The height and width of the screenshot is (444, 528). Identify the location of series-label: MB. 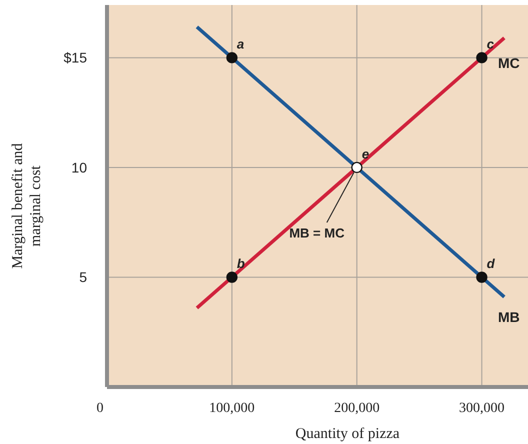
(509, 316).